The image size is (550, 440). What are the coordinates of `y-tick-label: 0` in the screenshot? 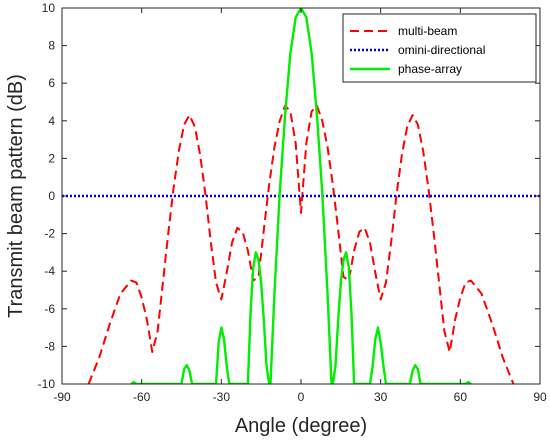 It's located at (51, 196).